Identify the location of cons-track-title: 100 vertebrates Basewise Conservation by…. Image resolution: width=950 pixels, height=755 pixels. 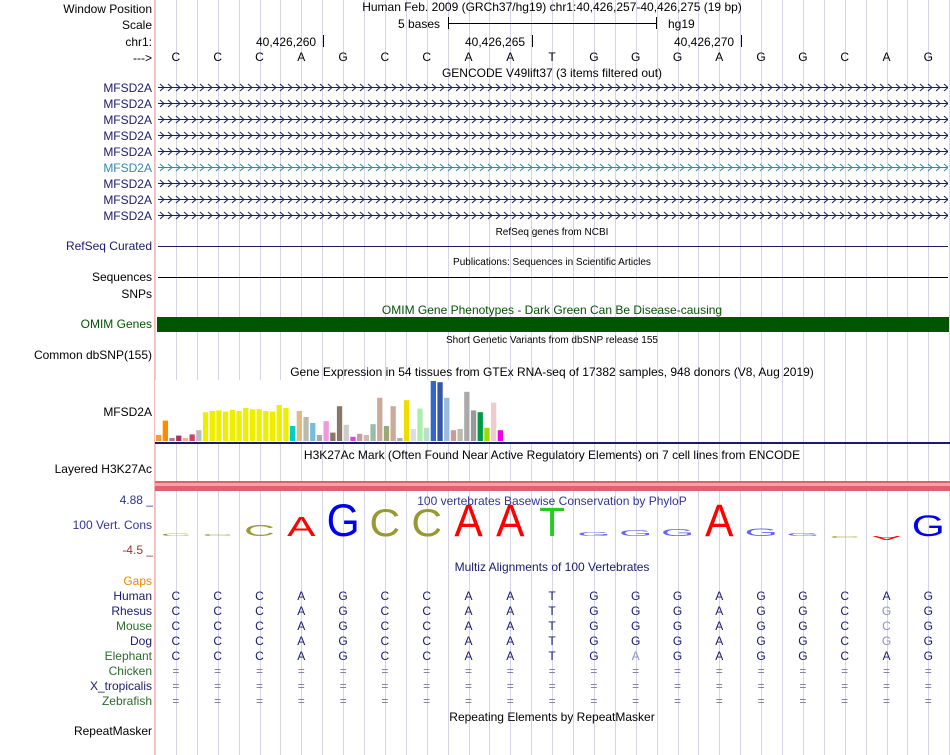
(552, 501).